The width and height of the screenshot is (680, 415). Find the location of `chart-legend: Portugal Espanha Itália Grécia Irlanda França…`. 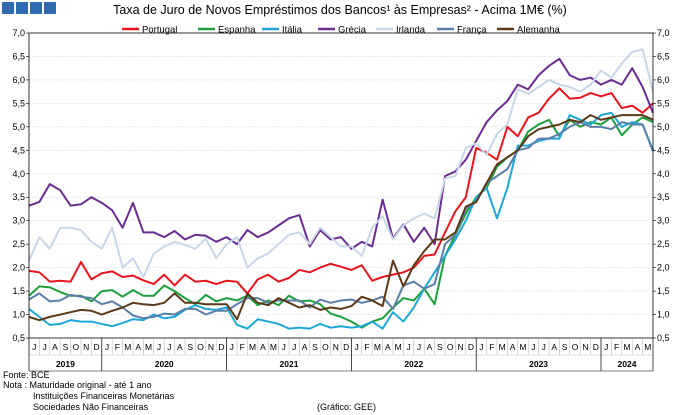

chart-legend: Portugal Espanha Itália Grécia Irlanda França… is located at coordinates (341, 30).